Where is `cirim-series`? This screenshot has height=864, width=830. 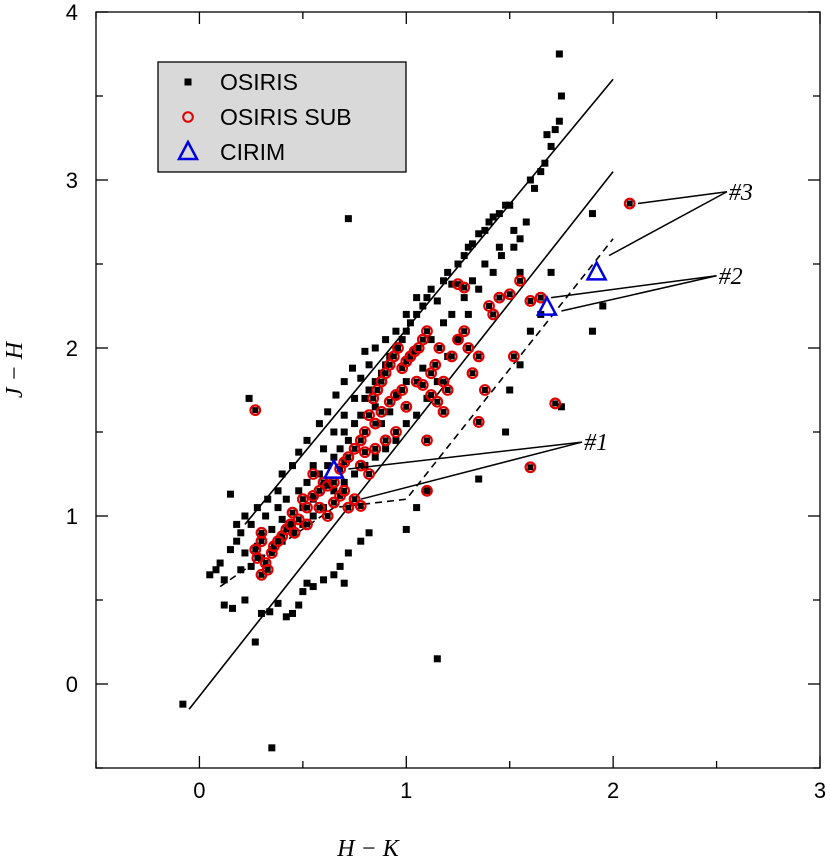 cirim-series is located at coordinates (465, 369).